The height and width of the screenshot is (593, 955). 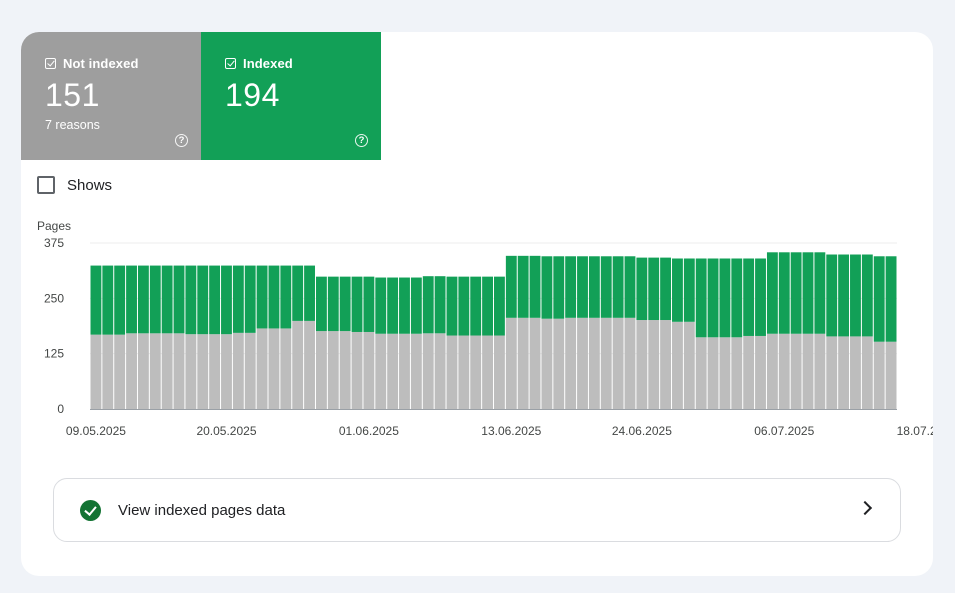 I want to click on shows-toggle: Shows, so click(x=74, y=185).